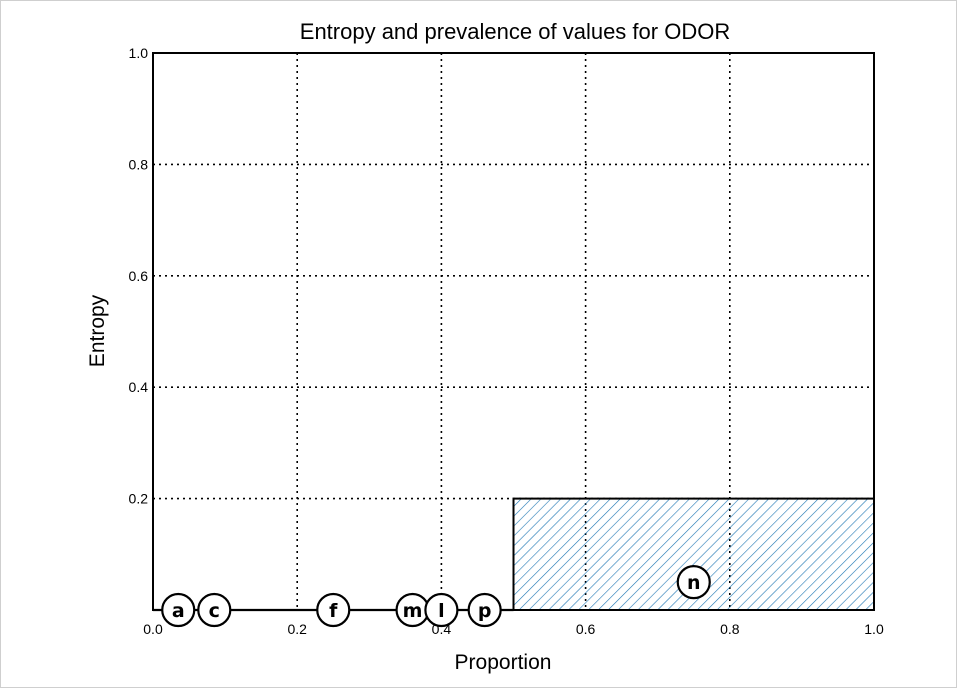 Image resolution: width=957 pixels, height=688 pixels. Describe the element at coordinates (874, 629) in the screenshot. I see `x-tick-label-5: 1.0` at that location.